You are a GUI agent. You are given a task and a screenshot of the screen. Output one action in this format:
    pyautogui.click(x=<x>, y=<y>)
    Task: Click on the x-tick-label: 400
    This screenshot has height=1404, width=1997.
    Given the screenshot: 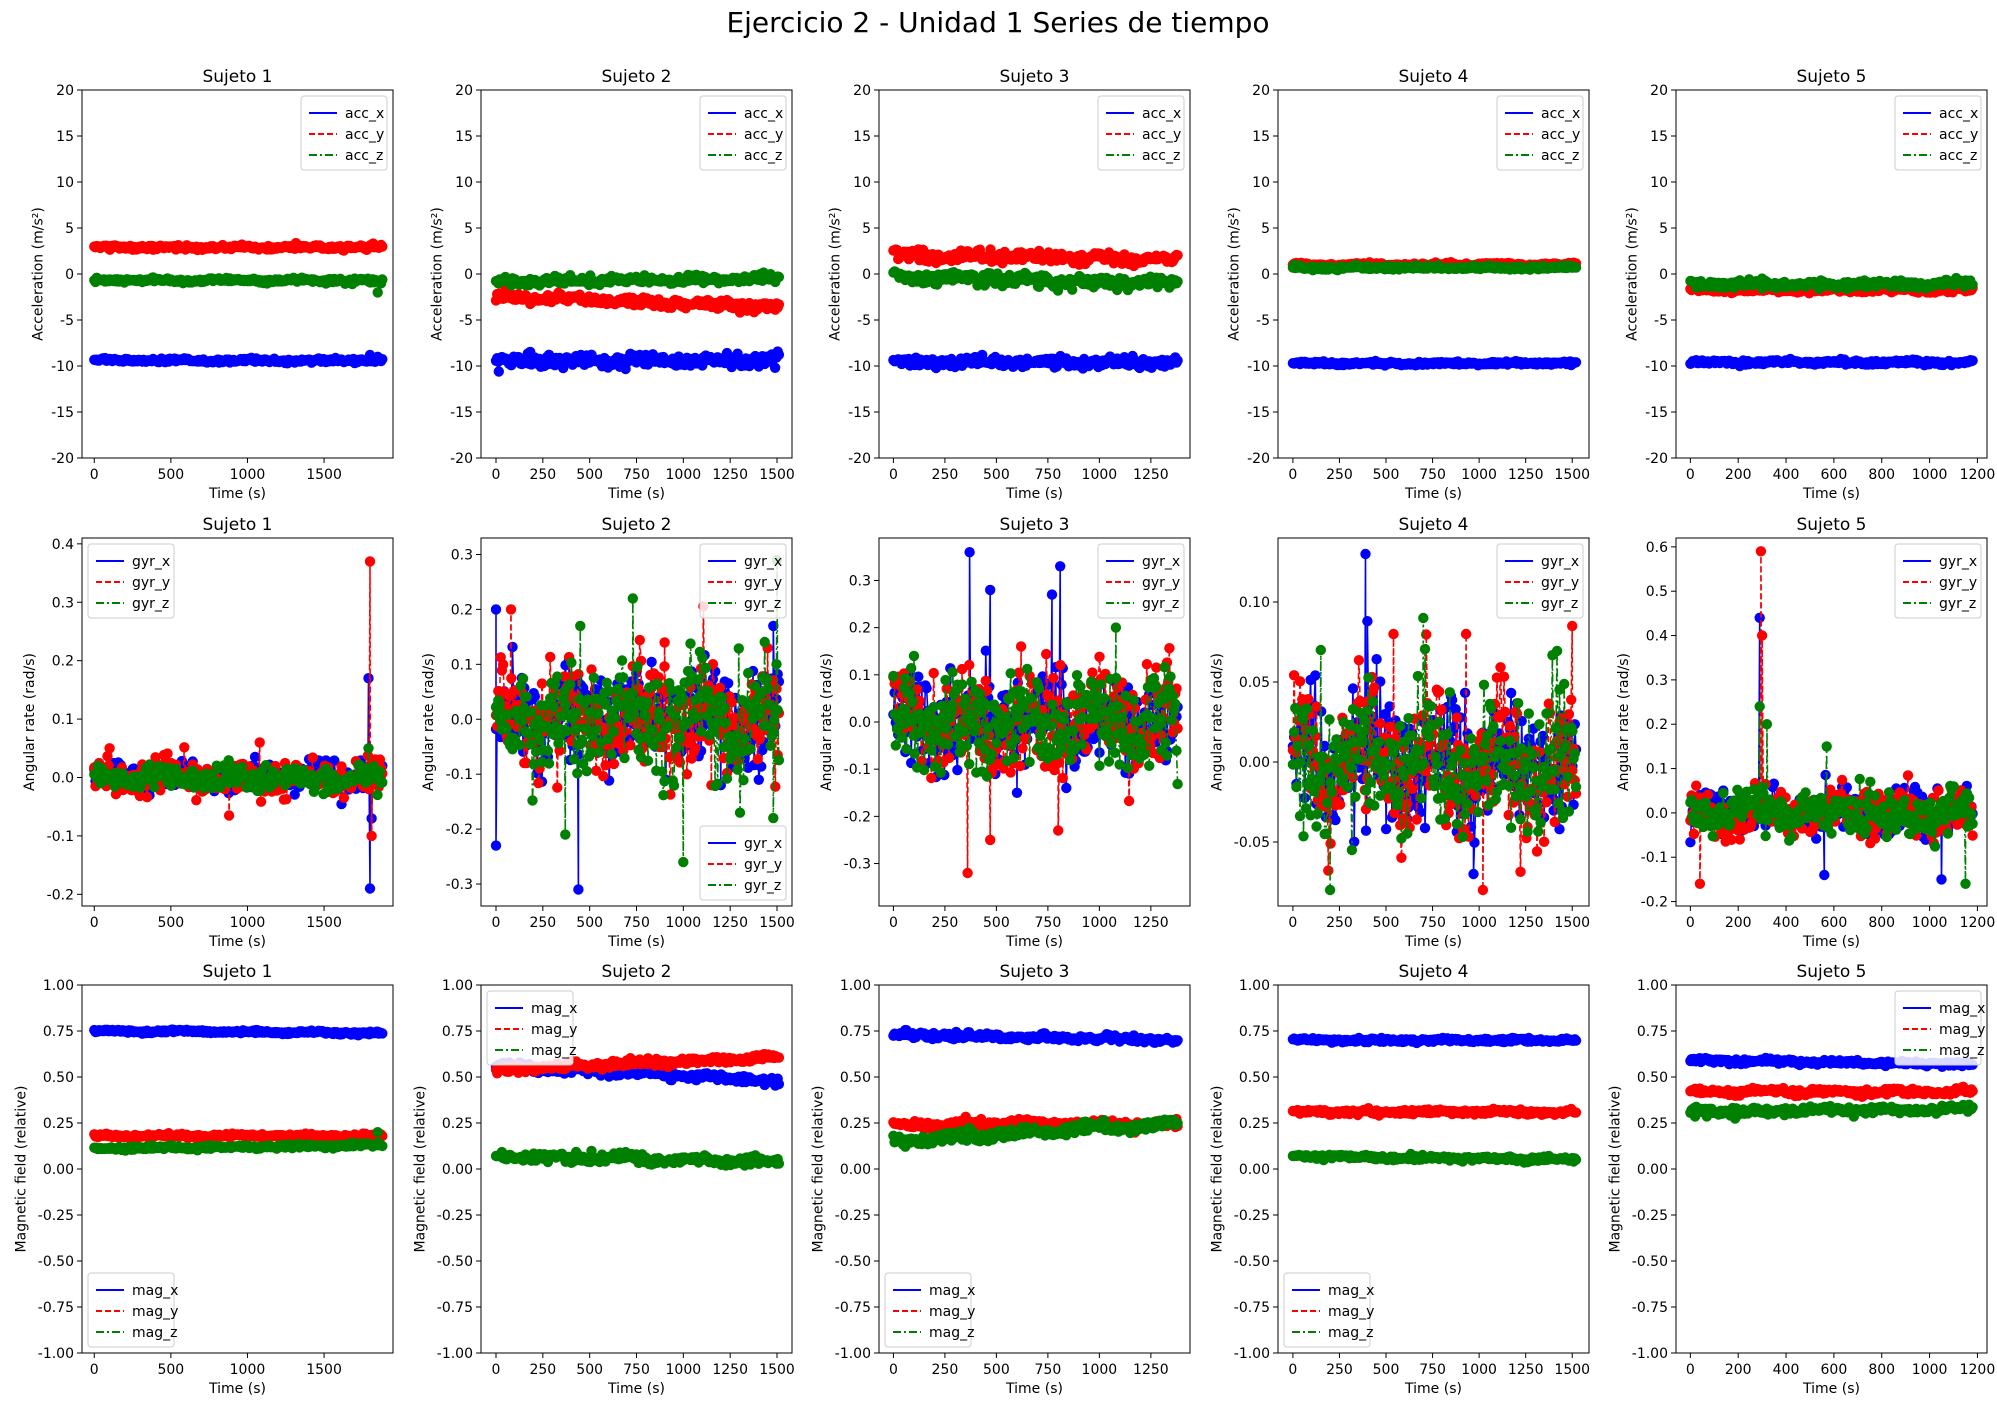 What is the action you would take?
    pyautogui.click(x=1786, y=475)
    